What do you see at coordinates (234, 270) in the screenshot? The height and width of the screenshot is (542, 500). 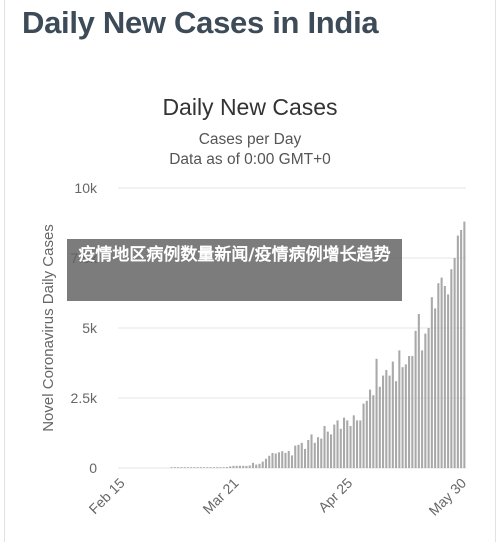 I see `overlay-banner` at bounding box center [234, 270].